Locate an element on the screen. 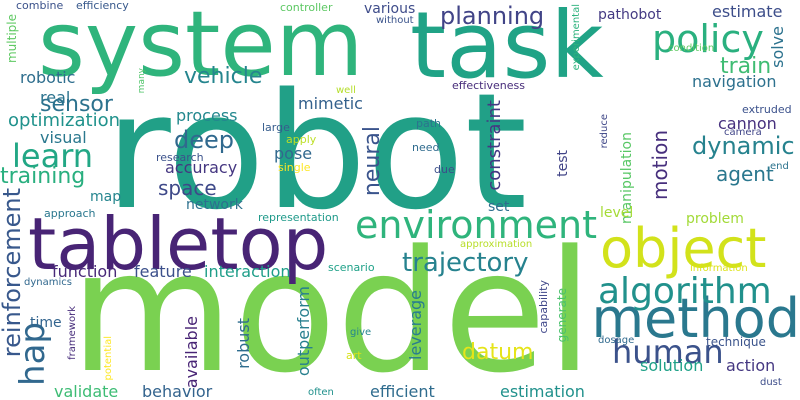 The width and height of the screenshot is (800, 400). word-combine: combine is located at coordinates (40, 6).